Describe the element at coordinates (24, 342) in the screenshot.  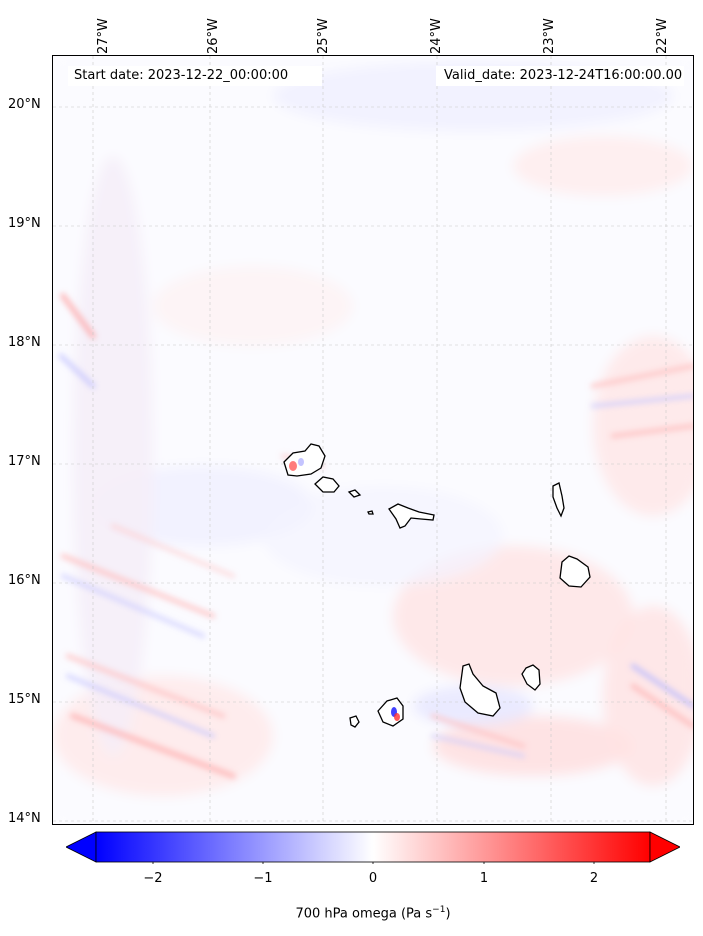
I see `lat-tick-18n: 18°N` at that location.